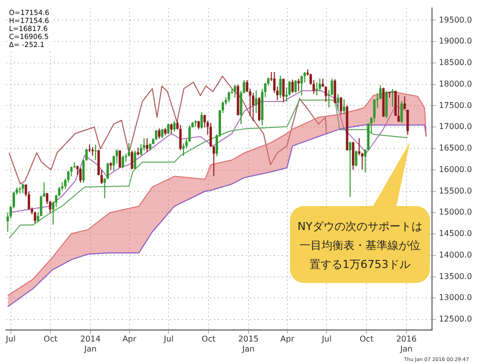  I want to click on y-tick-label: 15500.0, so click(455, 191).